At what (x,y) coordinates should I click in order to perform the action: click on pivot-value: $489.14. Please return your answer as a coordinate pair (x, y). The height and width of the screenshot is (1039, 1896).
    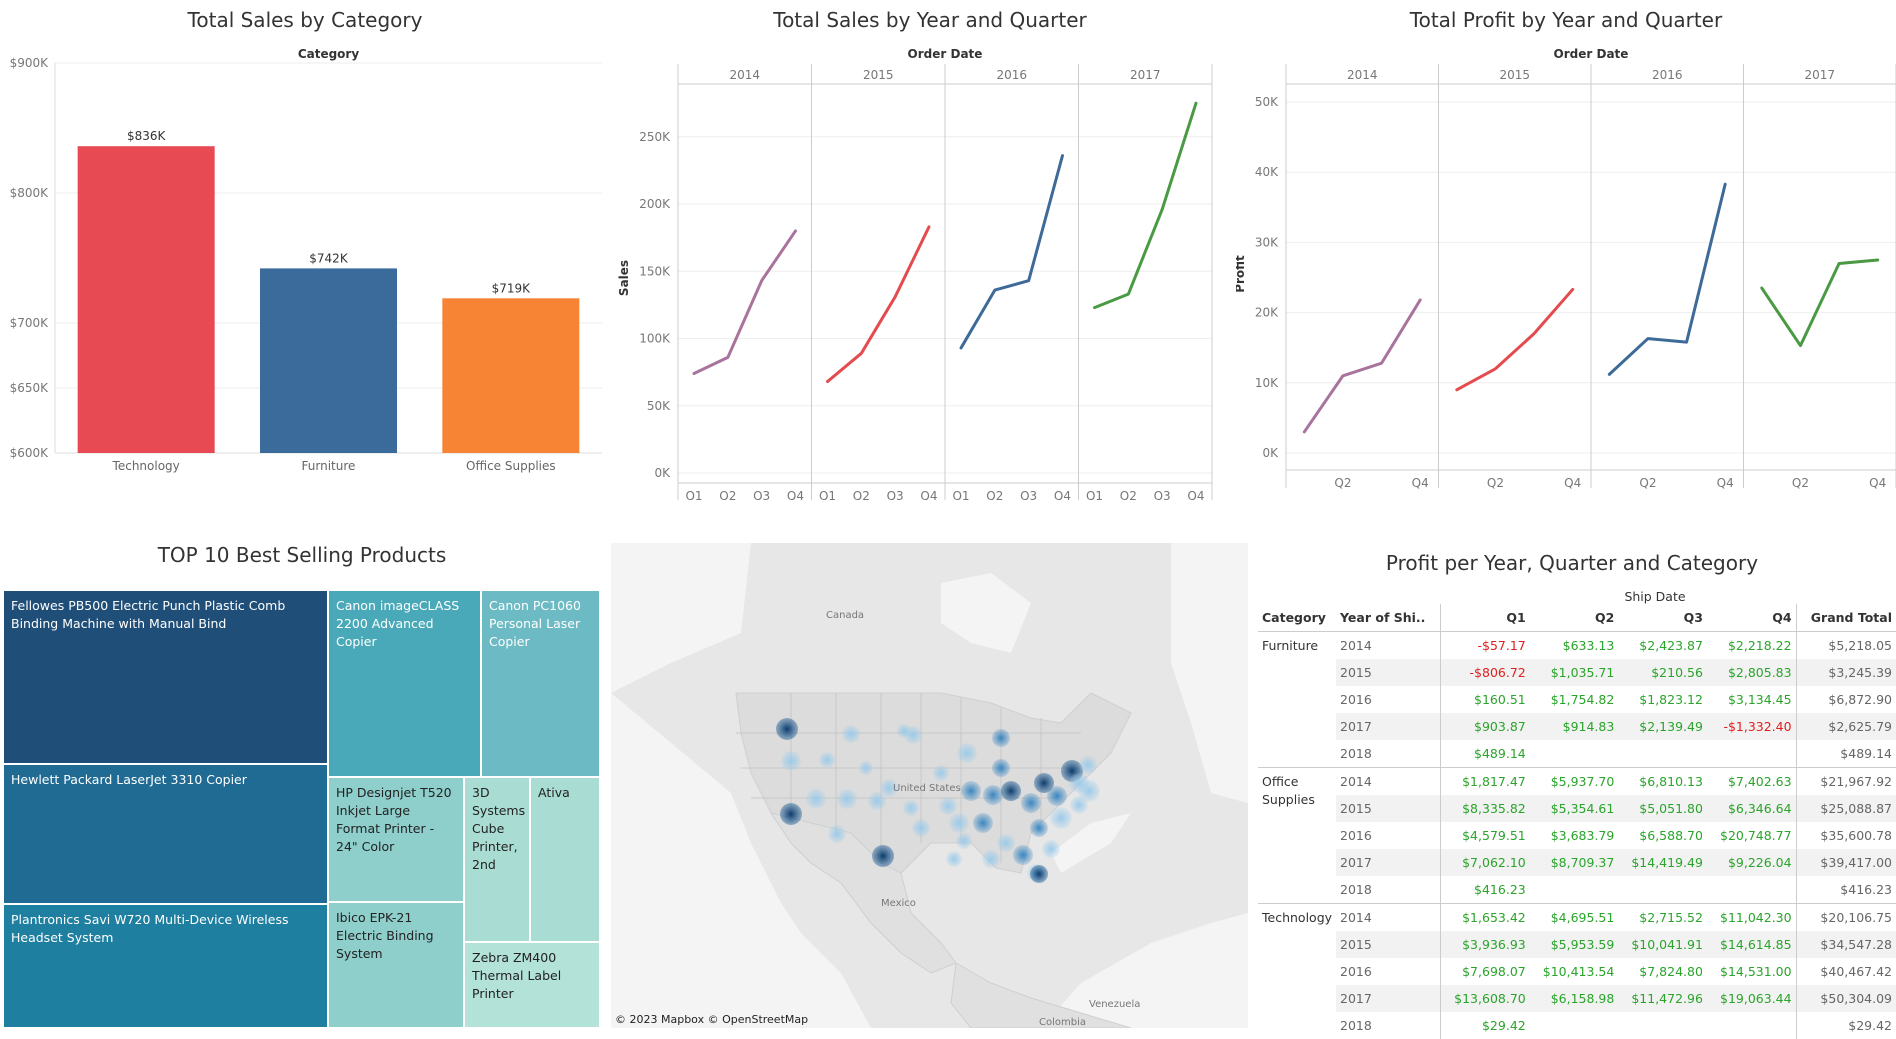
    Looking at the image, I should click on (1846, 754).